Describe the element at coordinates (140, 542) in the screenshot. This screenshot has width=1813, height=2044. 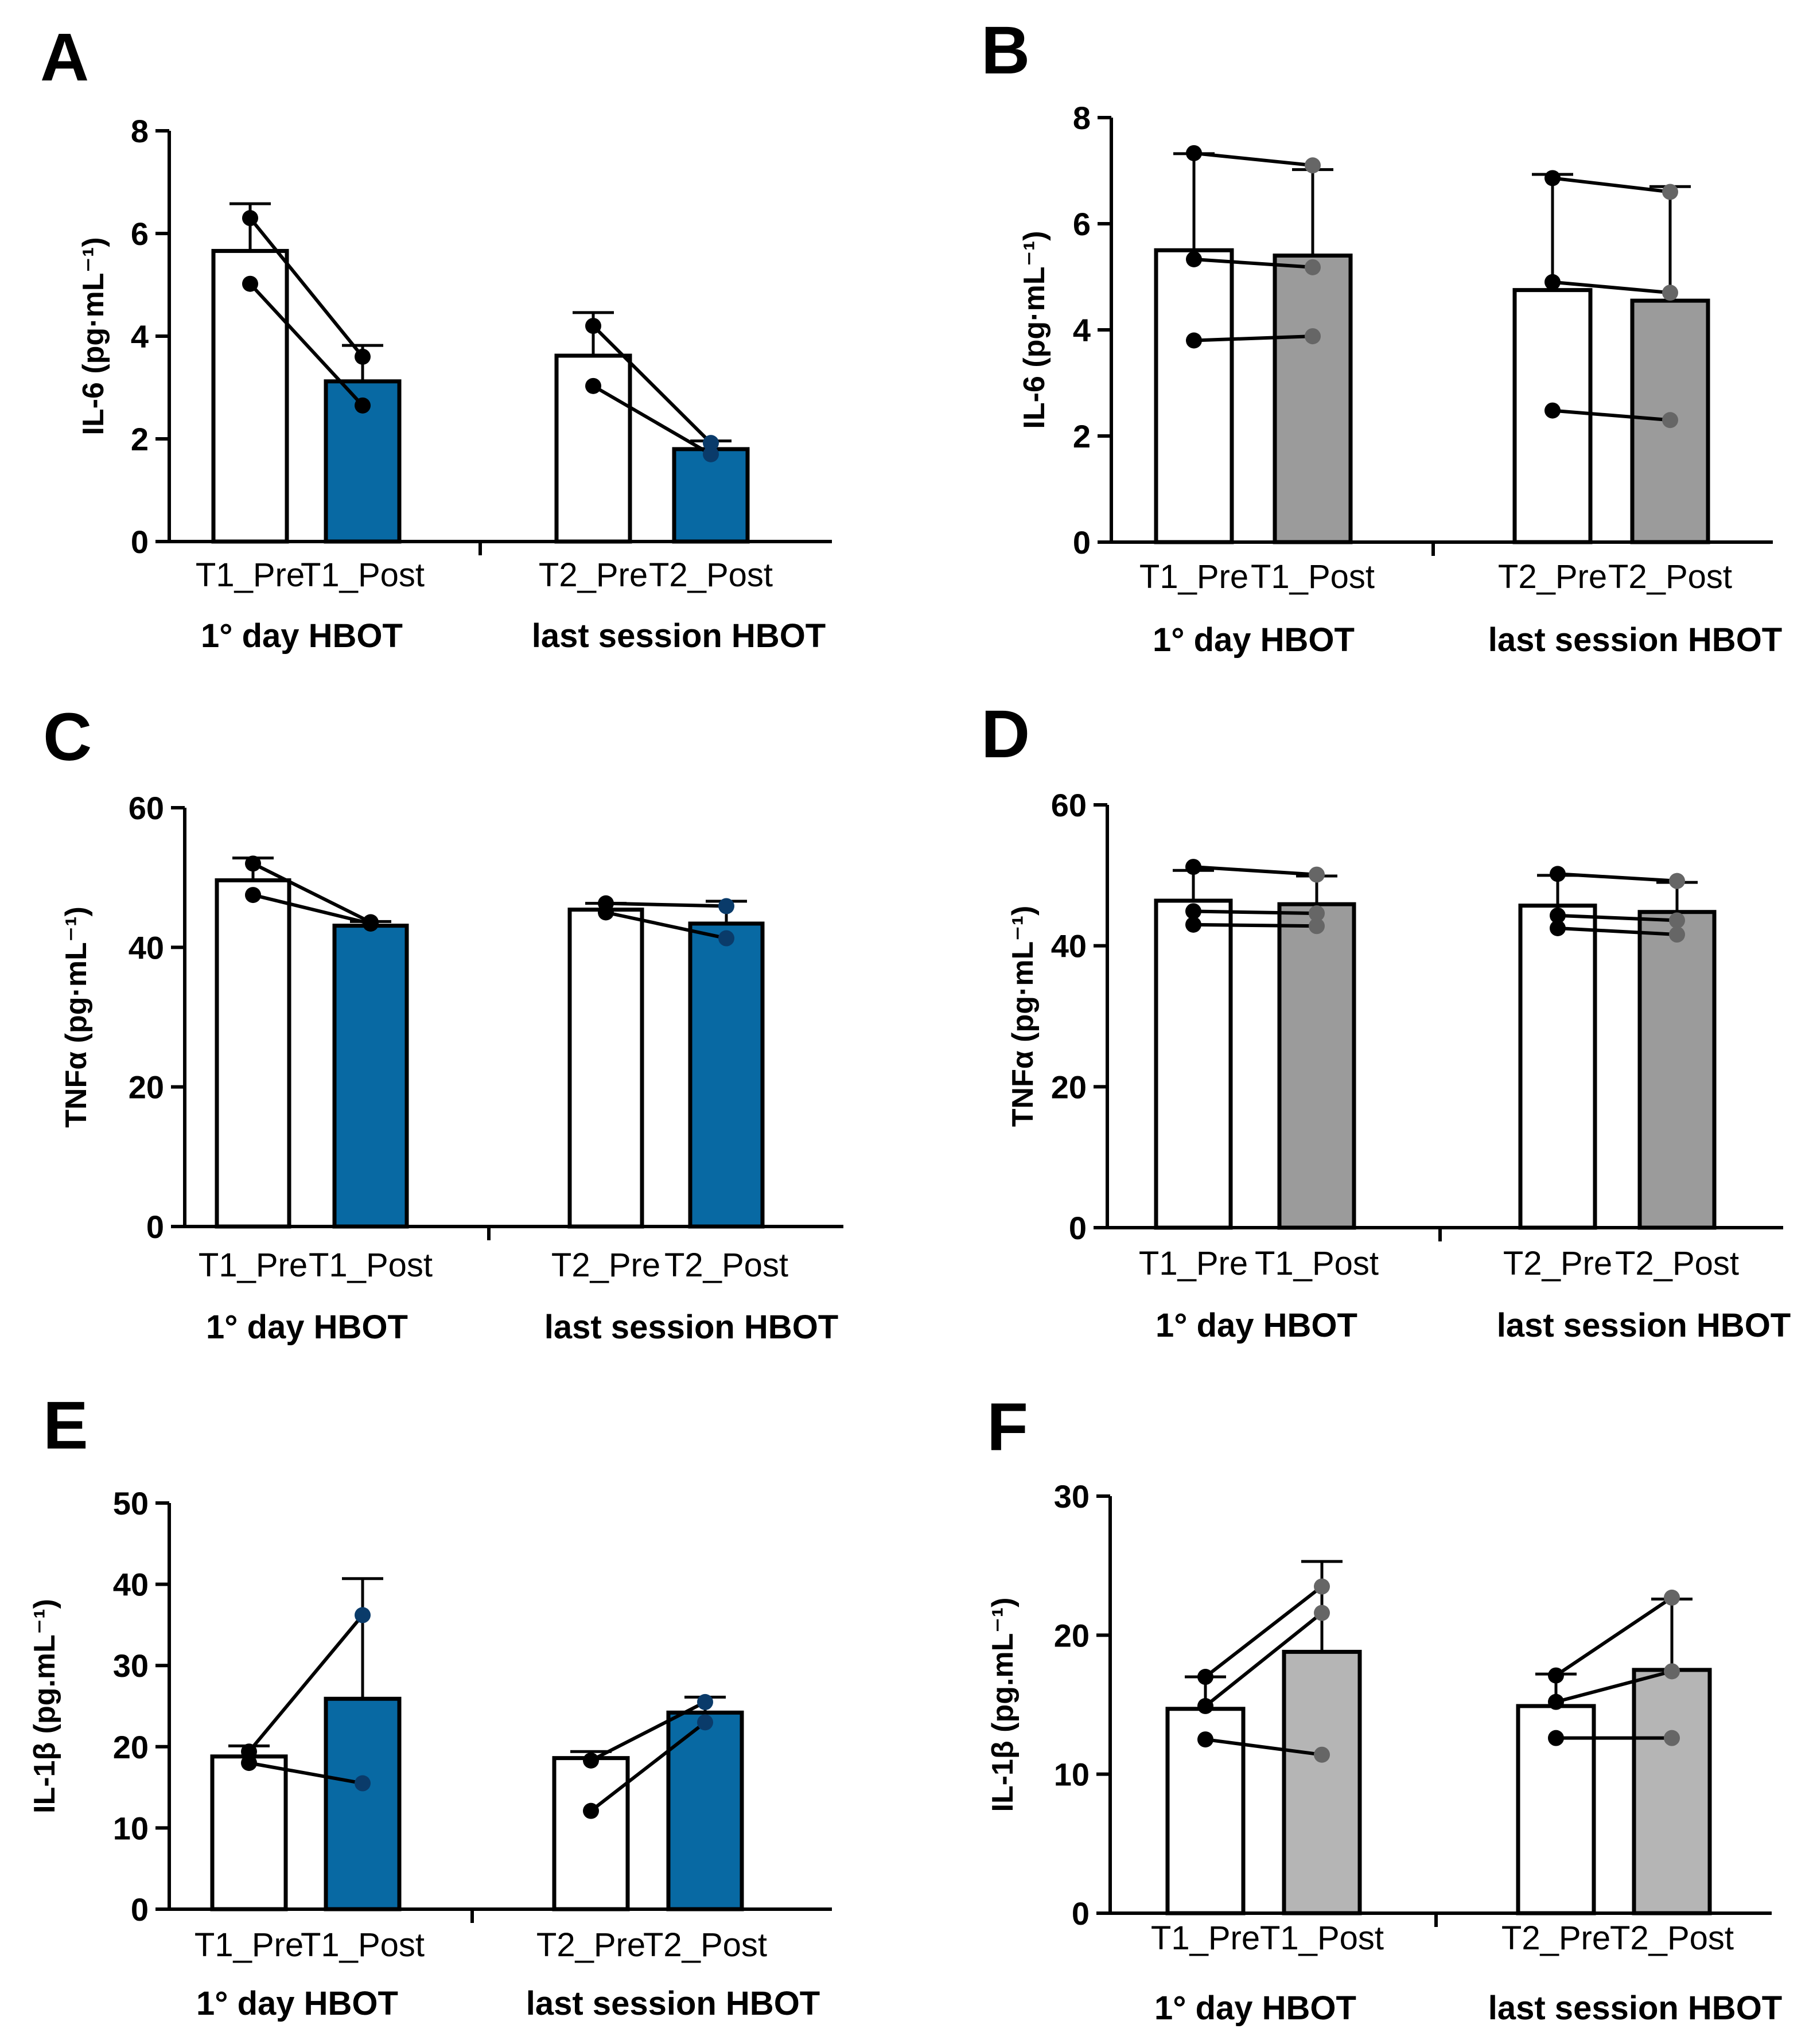
I see `y-tick-label: 0` at that location.